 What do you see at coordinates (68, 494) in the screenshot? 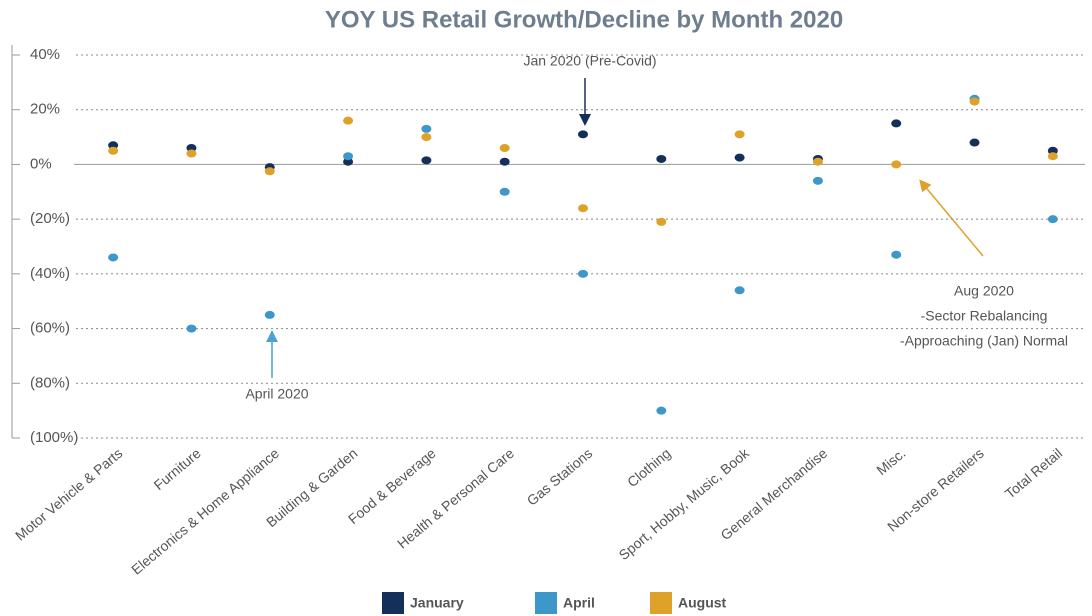
I see `x-tick-label: Motor Vehicle & Parts` at bounding box center [68, 494].